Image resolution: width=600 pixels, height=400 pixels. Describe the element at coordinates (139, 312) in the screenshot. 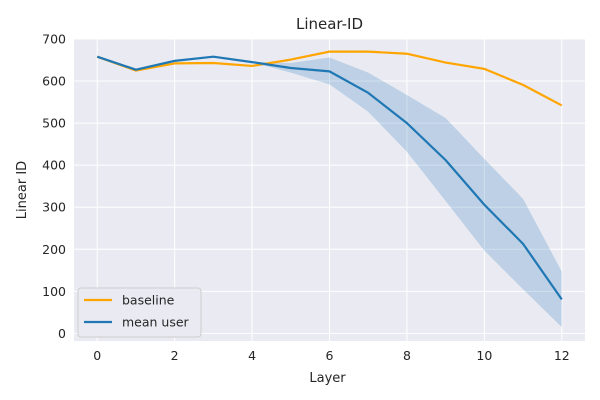

I see `legend: baseline mean user` at that location.